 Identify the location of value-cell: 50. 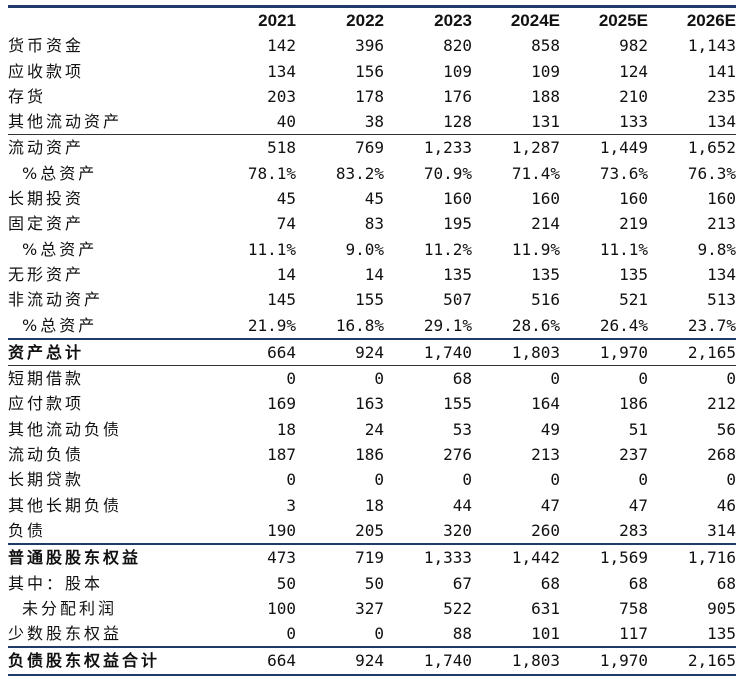
(286, 583).